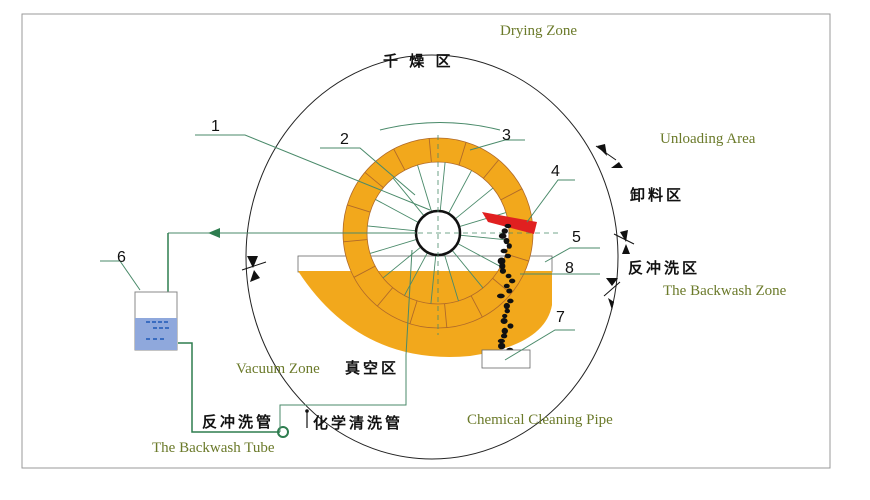  Describe the element at coordinates (560, 317) in the screenshot. I see `callout-7: 7` at that location.